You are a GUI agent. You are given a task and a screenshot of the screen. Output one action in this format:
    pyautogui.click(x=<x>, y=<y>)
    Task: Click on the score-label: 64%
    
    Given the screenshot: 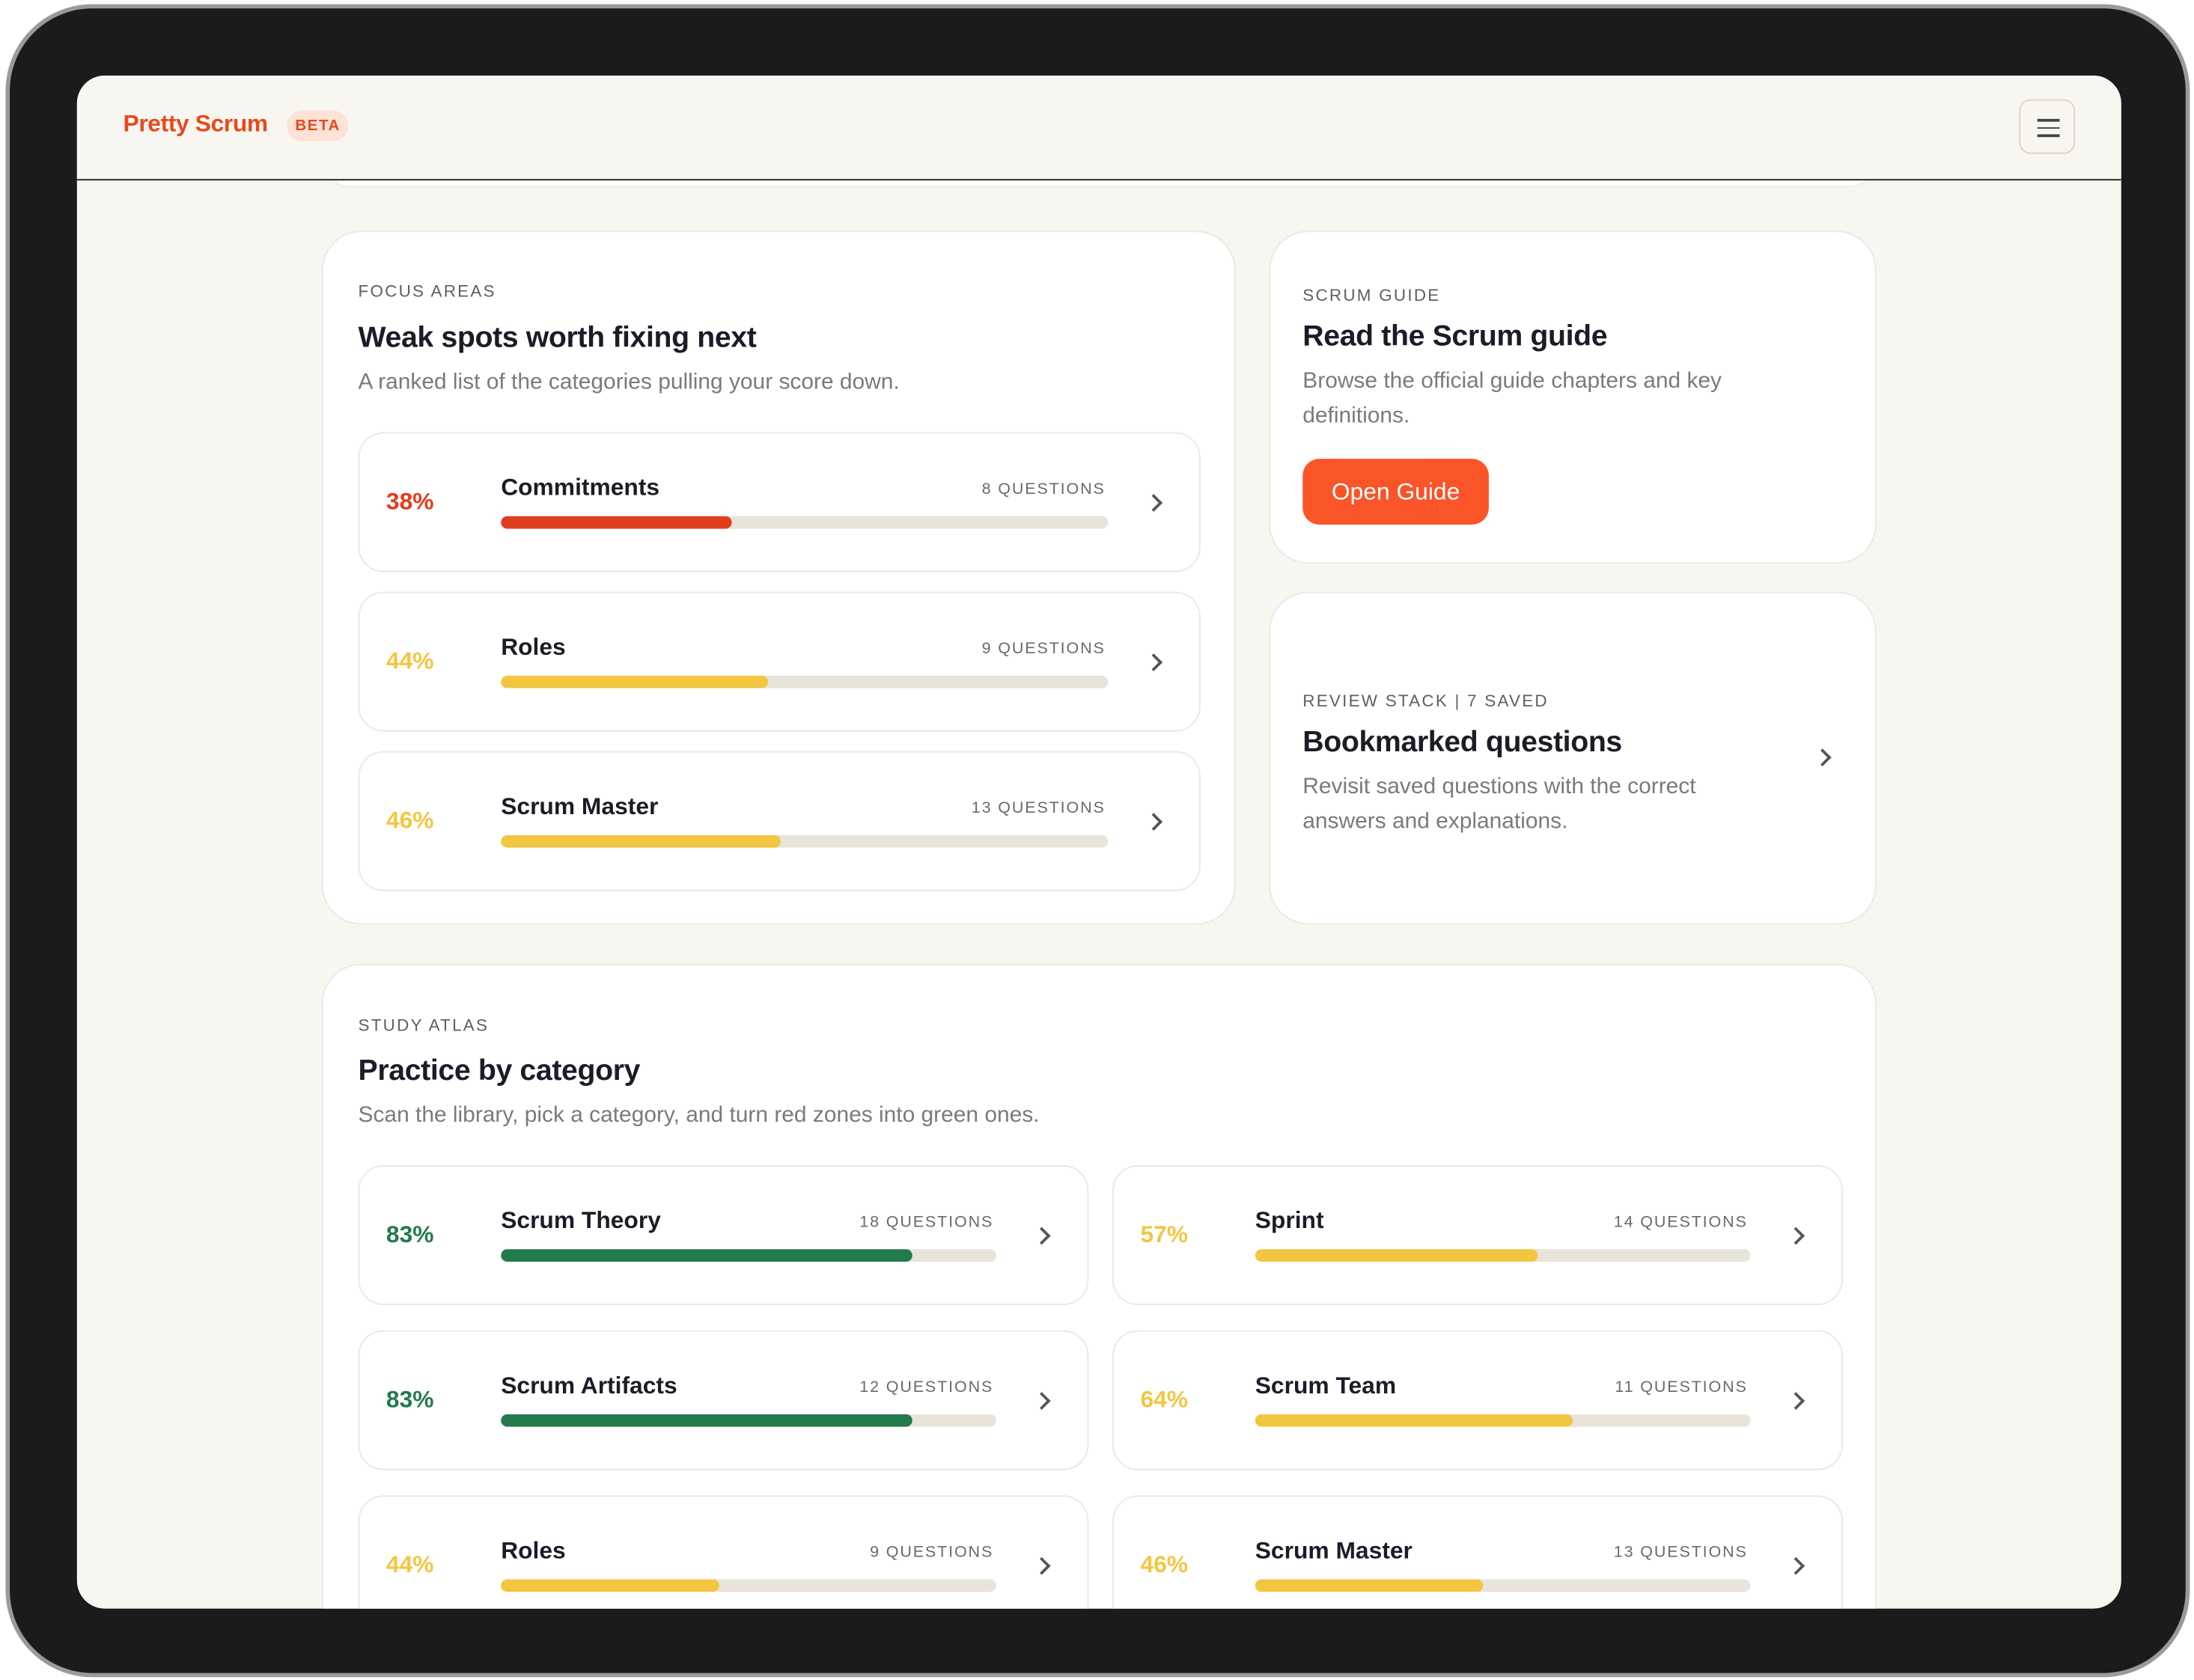 What is the action you would take?
    pyautogui.click(x=1164, y=1399)
    